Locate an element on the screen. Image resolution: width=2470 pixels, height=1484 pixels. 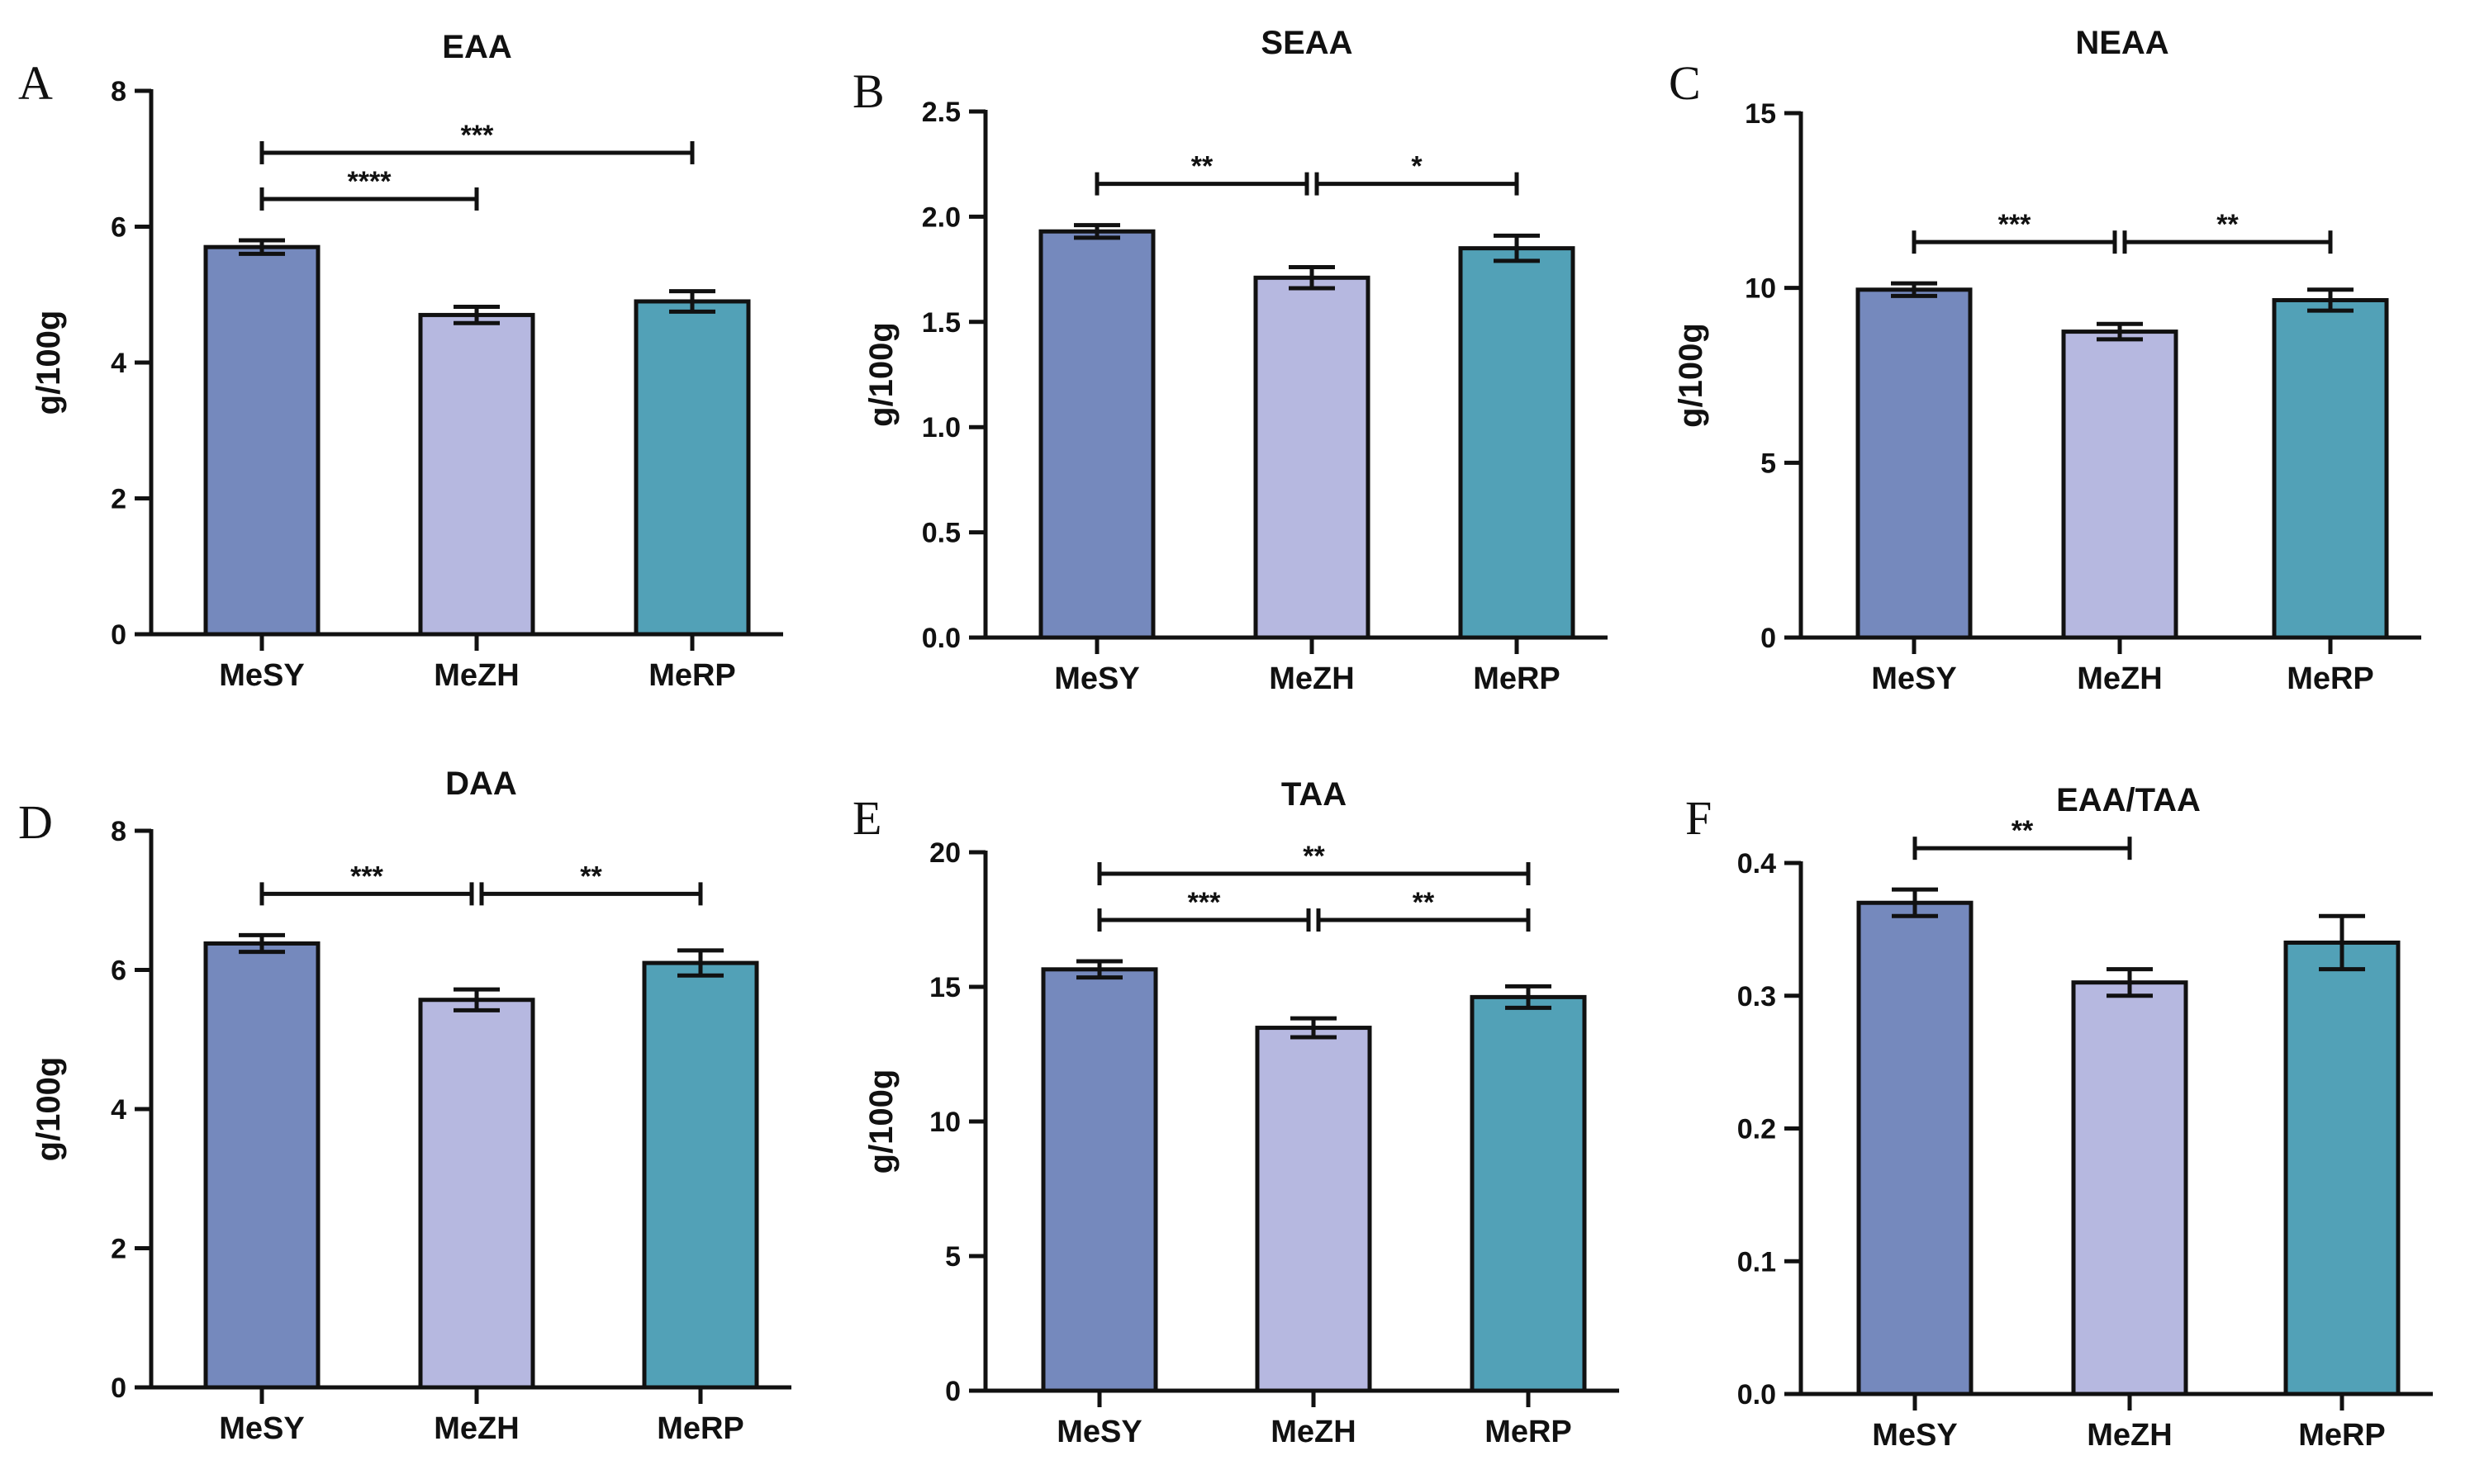
panel-letter: C is located at coordinates (1685, 83).